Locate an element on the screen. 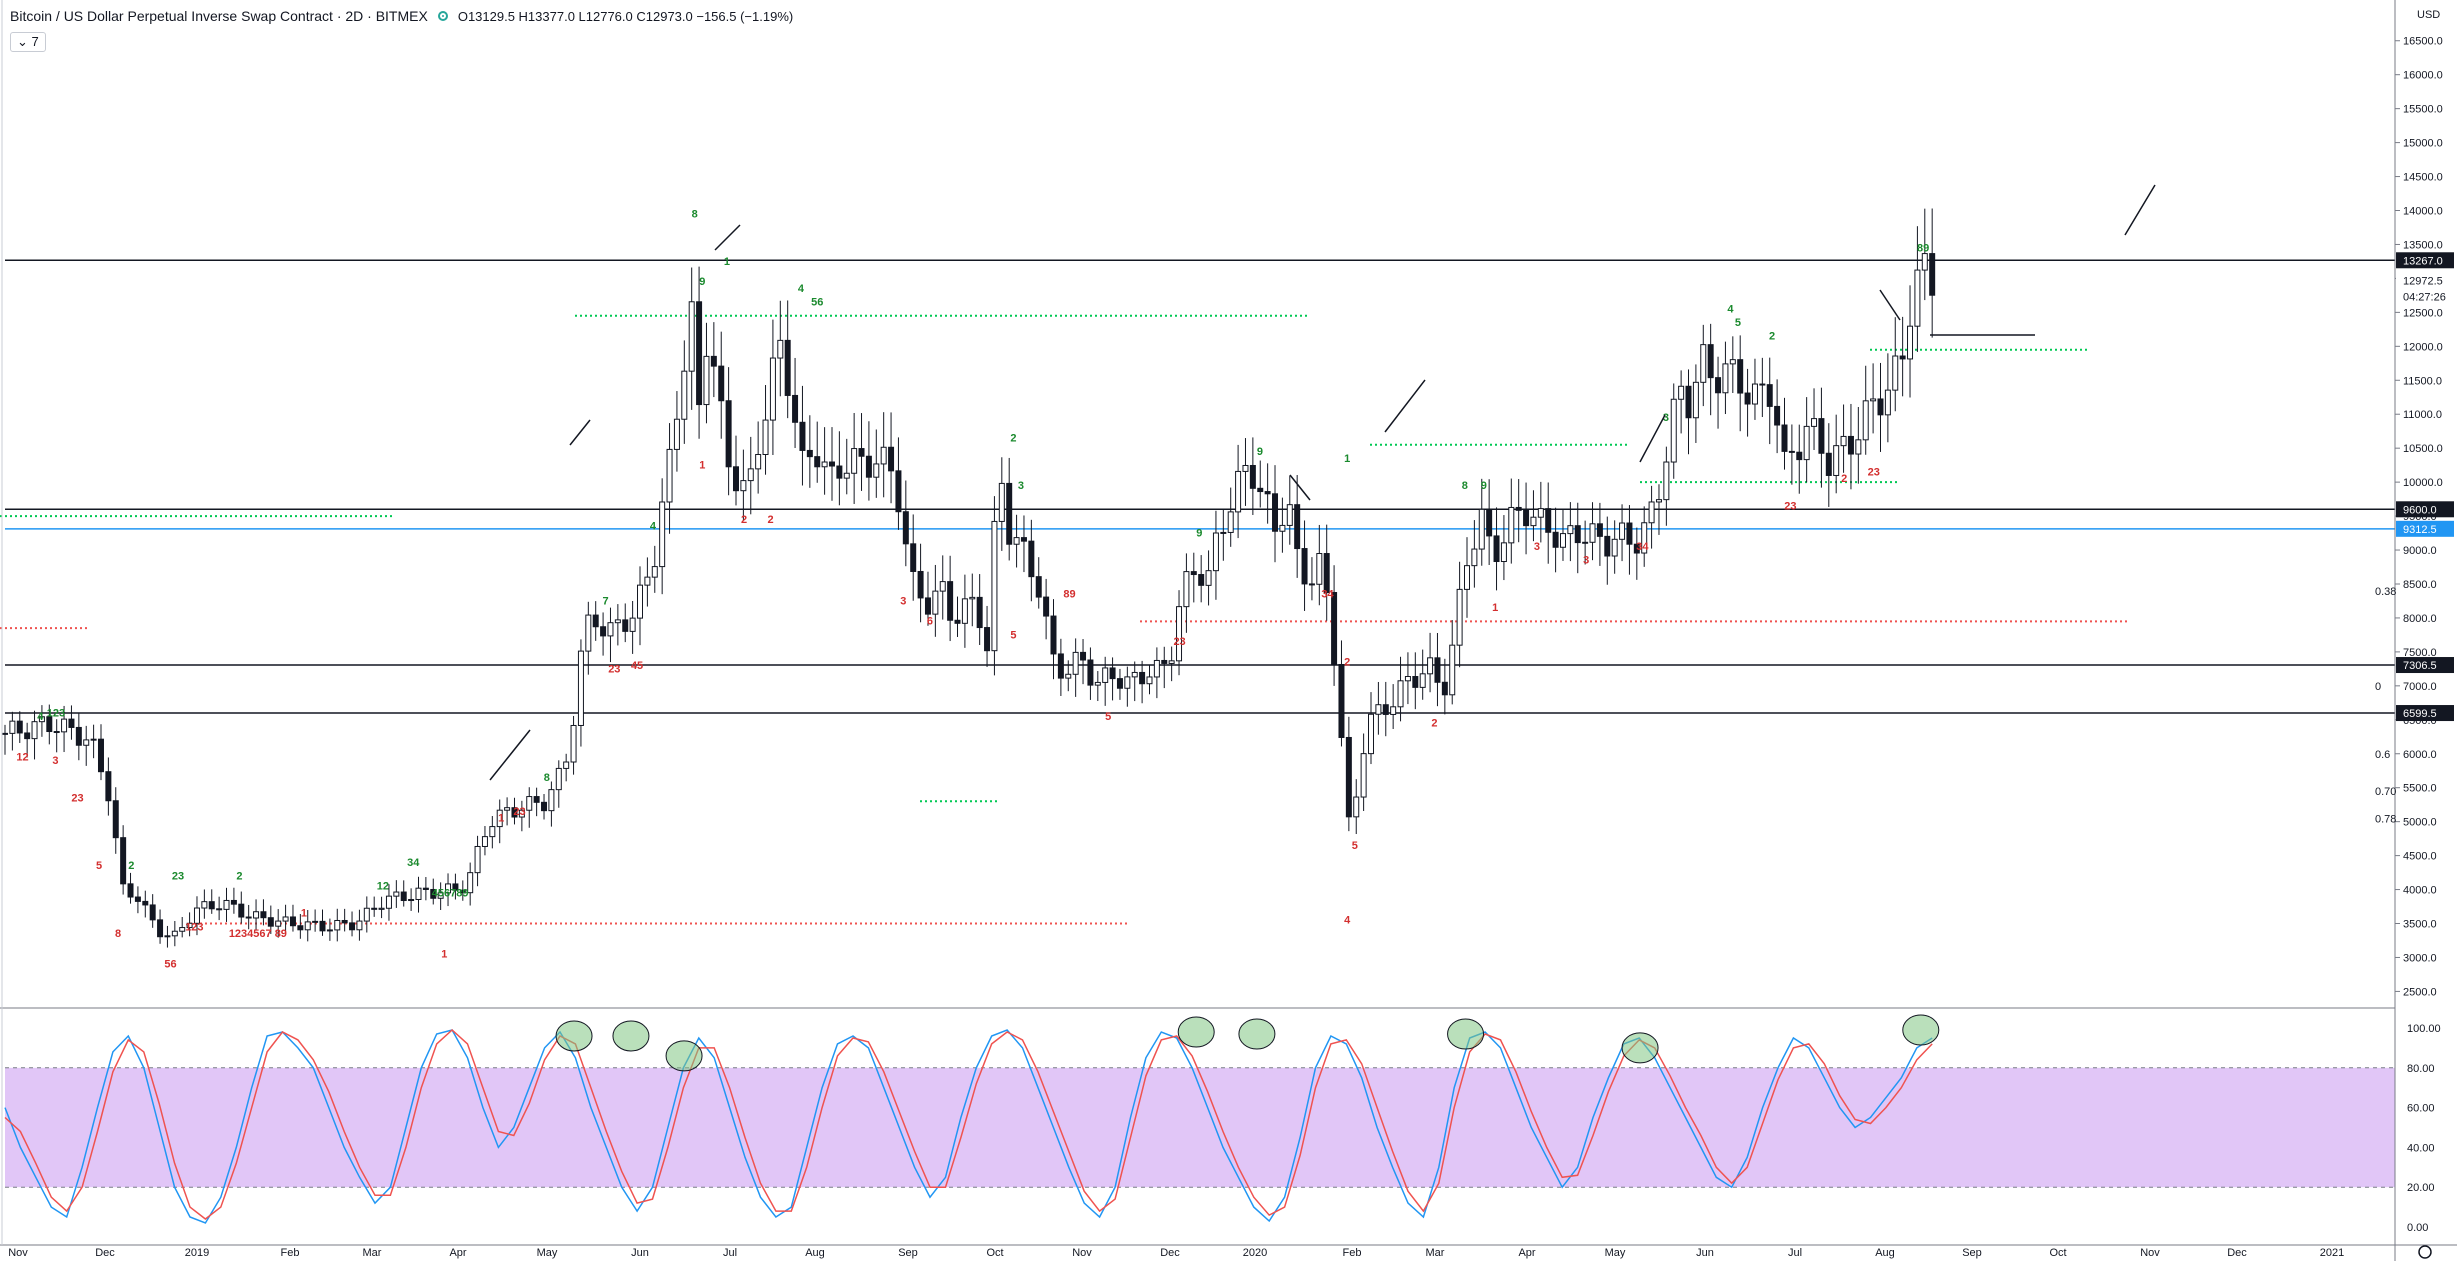 The width and height of the screenshot is (2457, 1261). fib-level-label: 0.6 is located at coordinates (2382, 755).